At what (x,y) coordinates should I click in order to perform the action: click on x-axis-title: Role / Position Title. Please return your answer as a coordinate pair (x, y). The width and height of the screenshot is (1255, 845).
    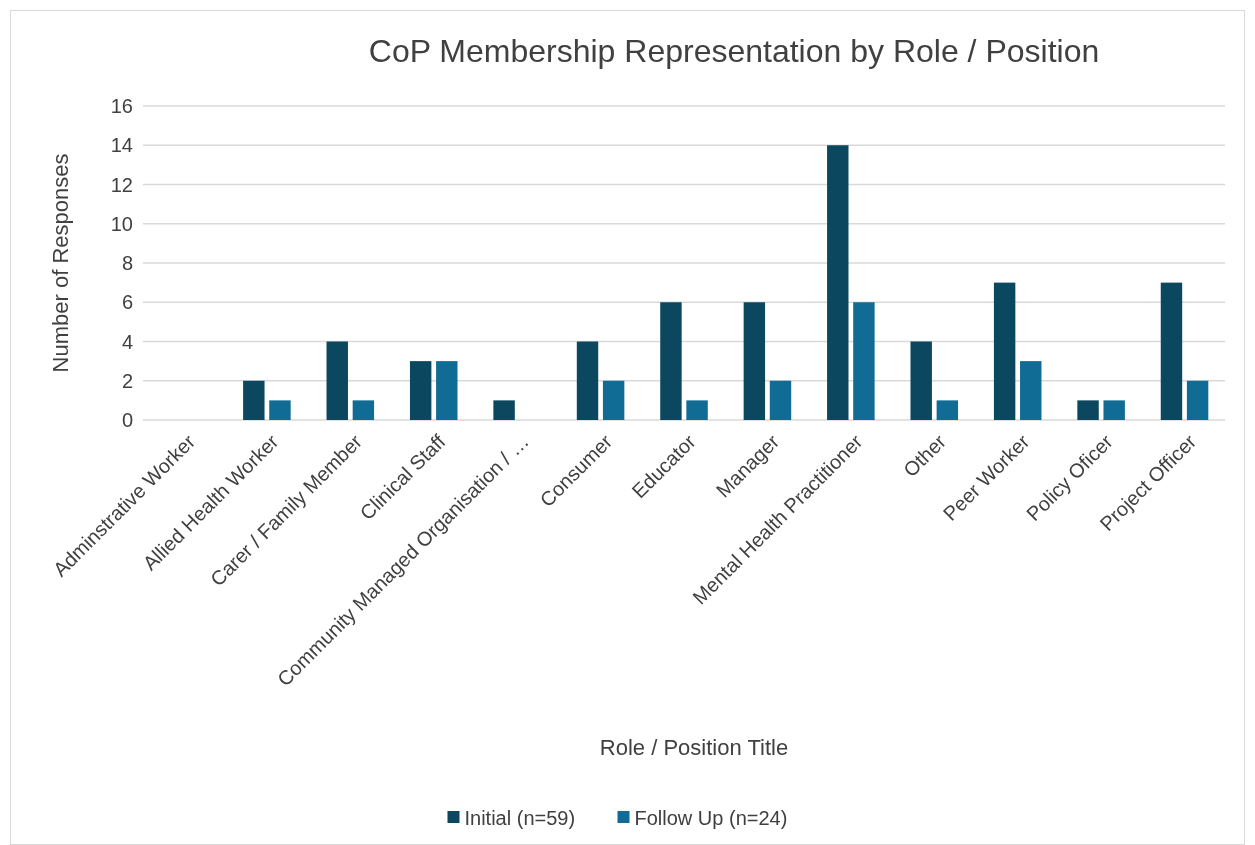
    Looking at the image, I should click on (694, 747).